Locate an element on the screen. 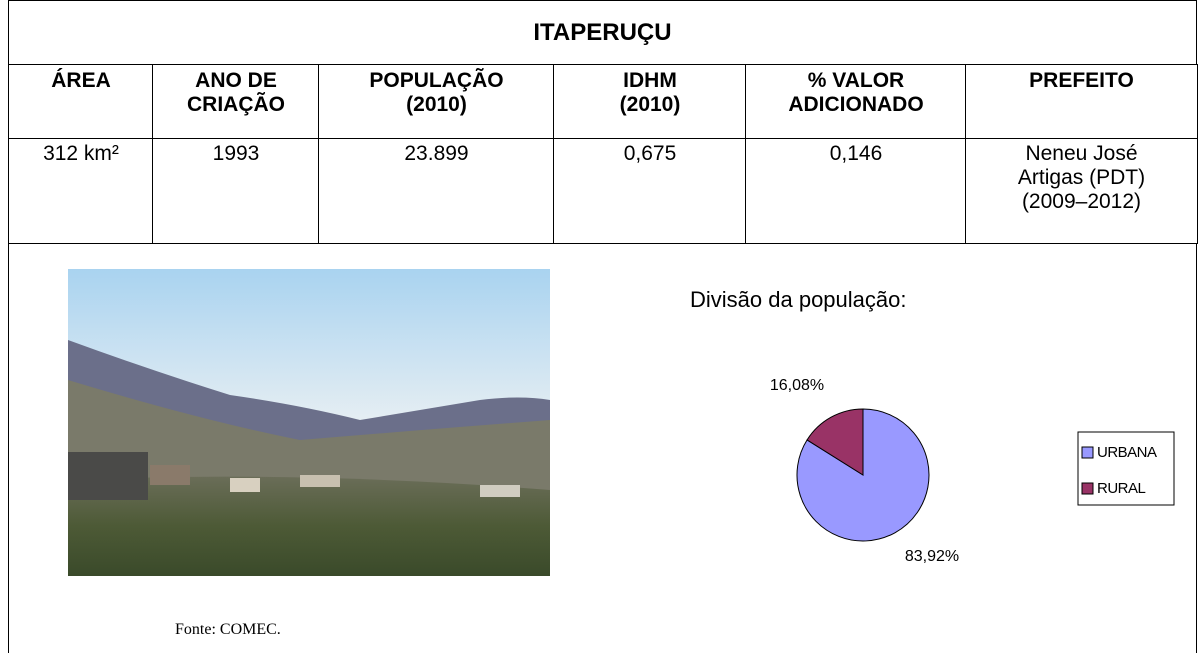 The width and height of the screenshot is (1198, 653). table-cell: 0,146 is located at coordinates (855, 191).